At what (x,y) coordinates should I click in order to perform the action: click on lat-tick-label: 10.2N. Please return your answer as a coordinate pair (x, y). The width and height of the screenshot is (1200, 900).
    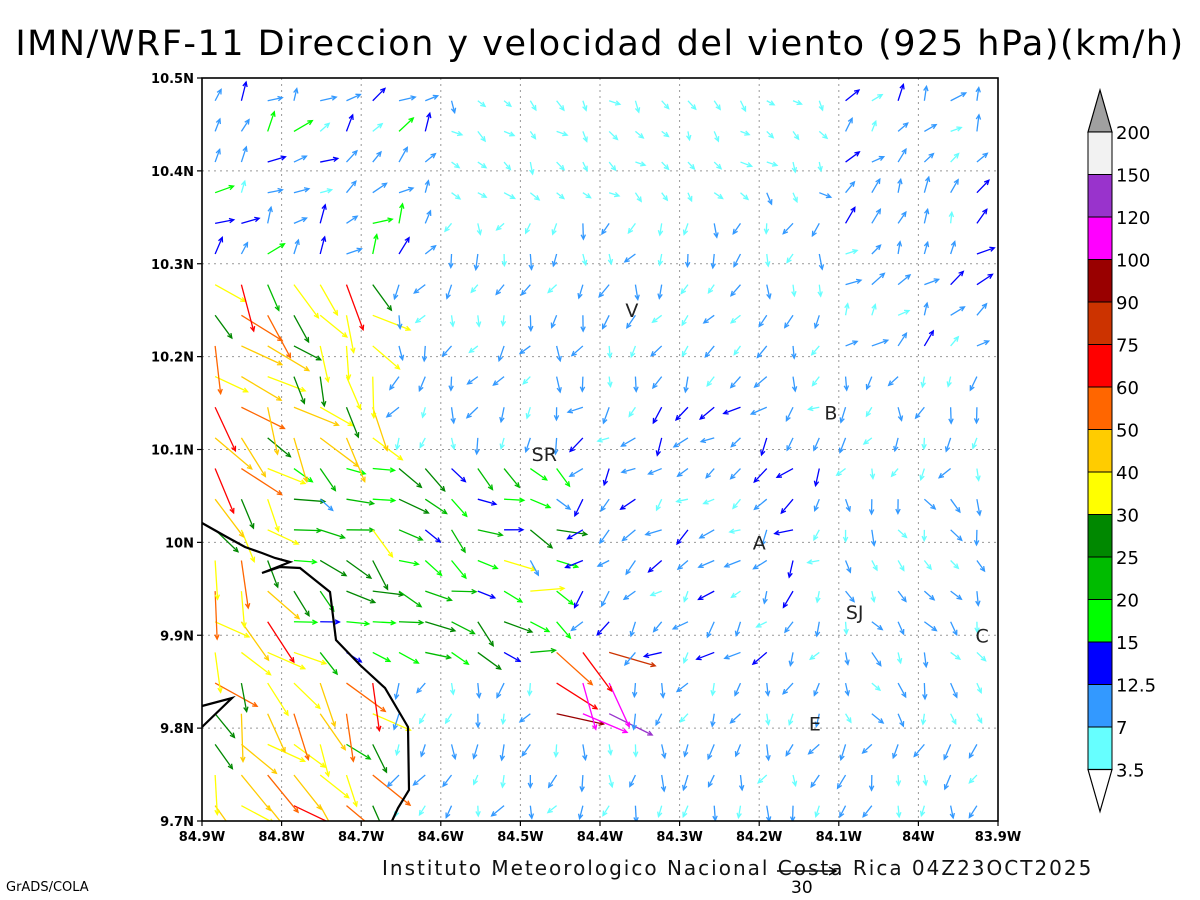
    Looking at the image, I should click on (172, 358).